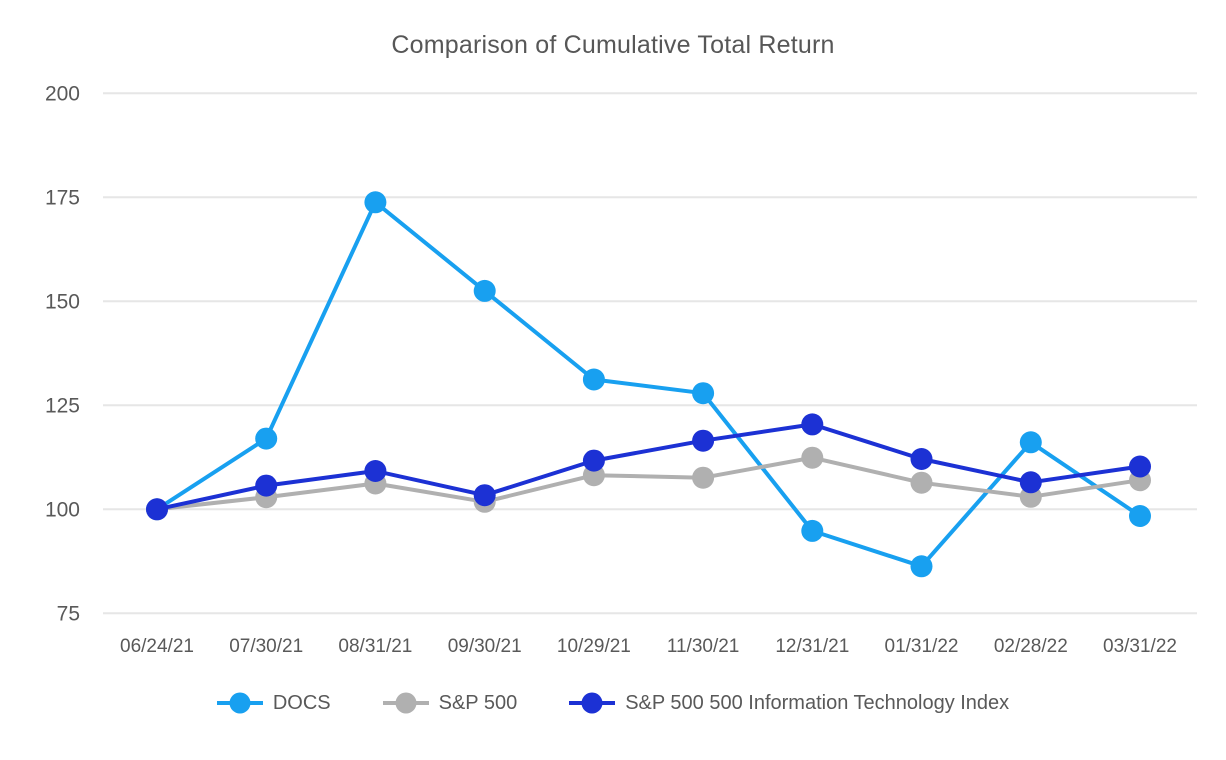  I want to click on x-axis-tick-label: 11/30/21, so click(703, 646).